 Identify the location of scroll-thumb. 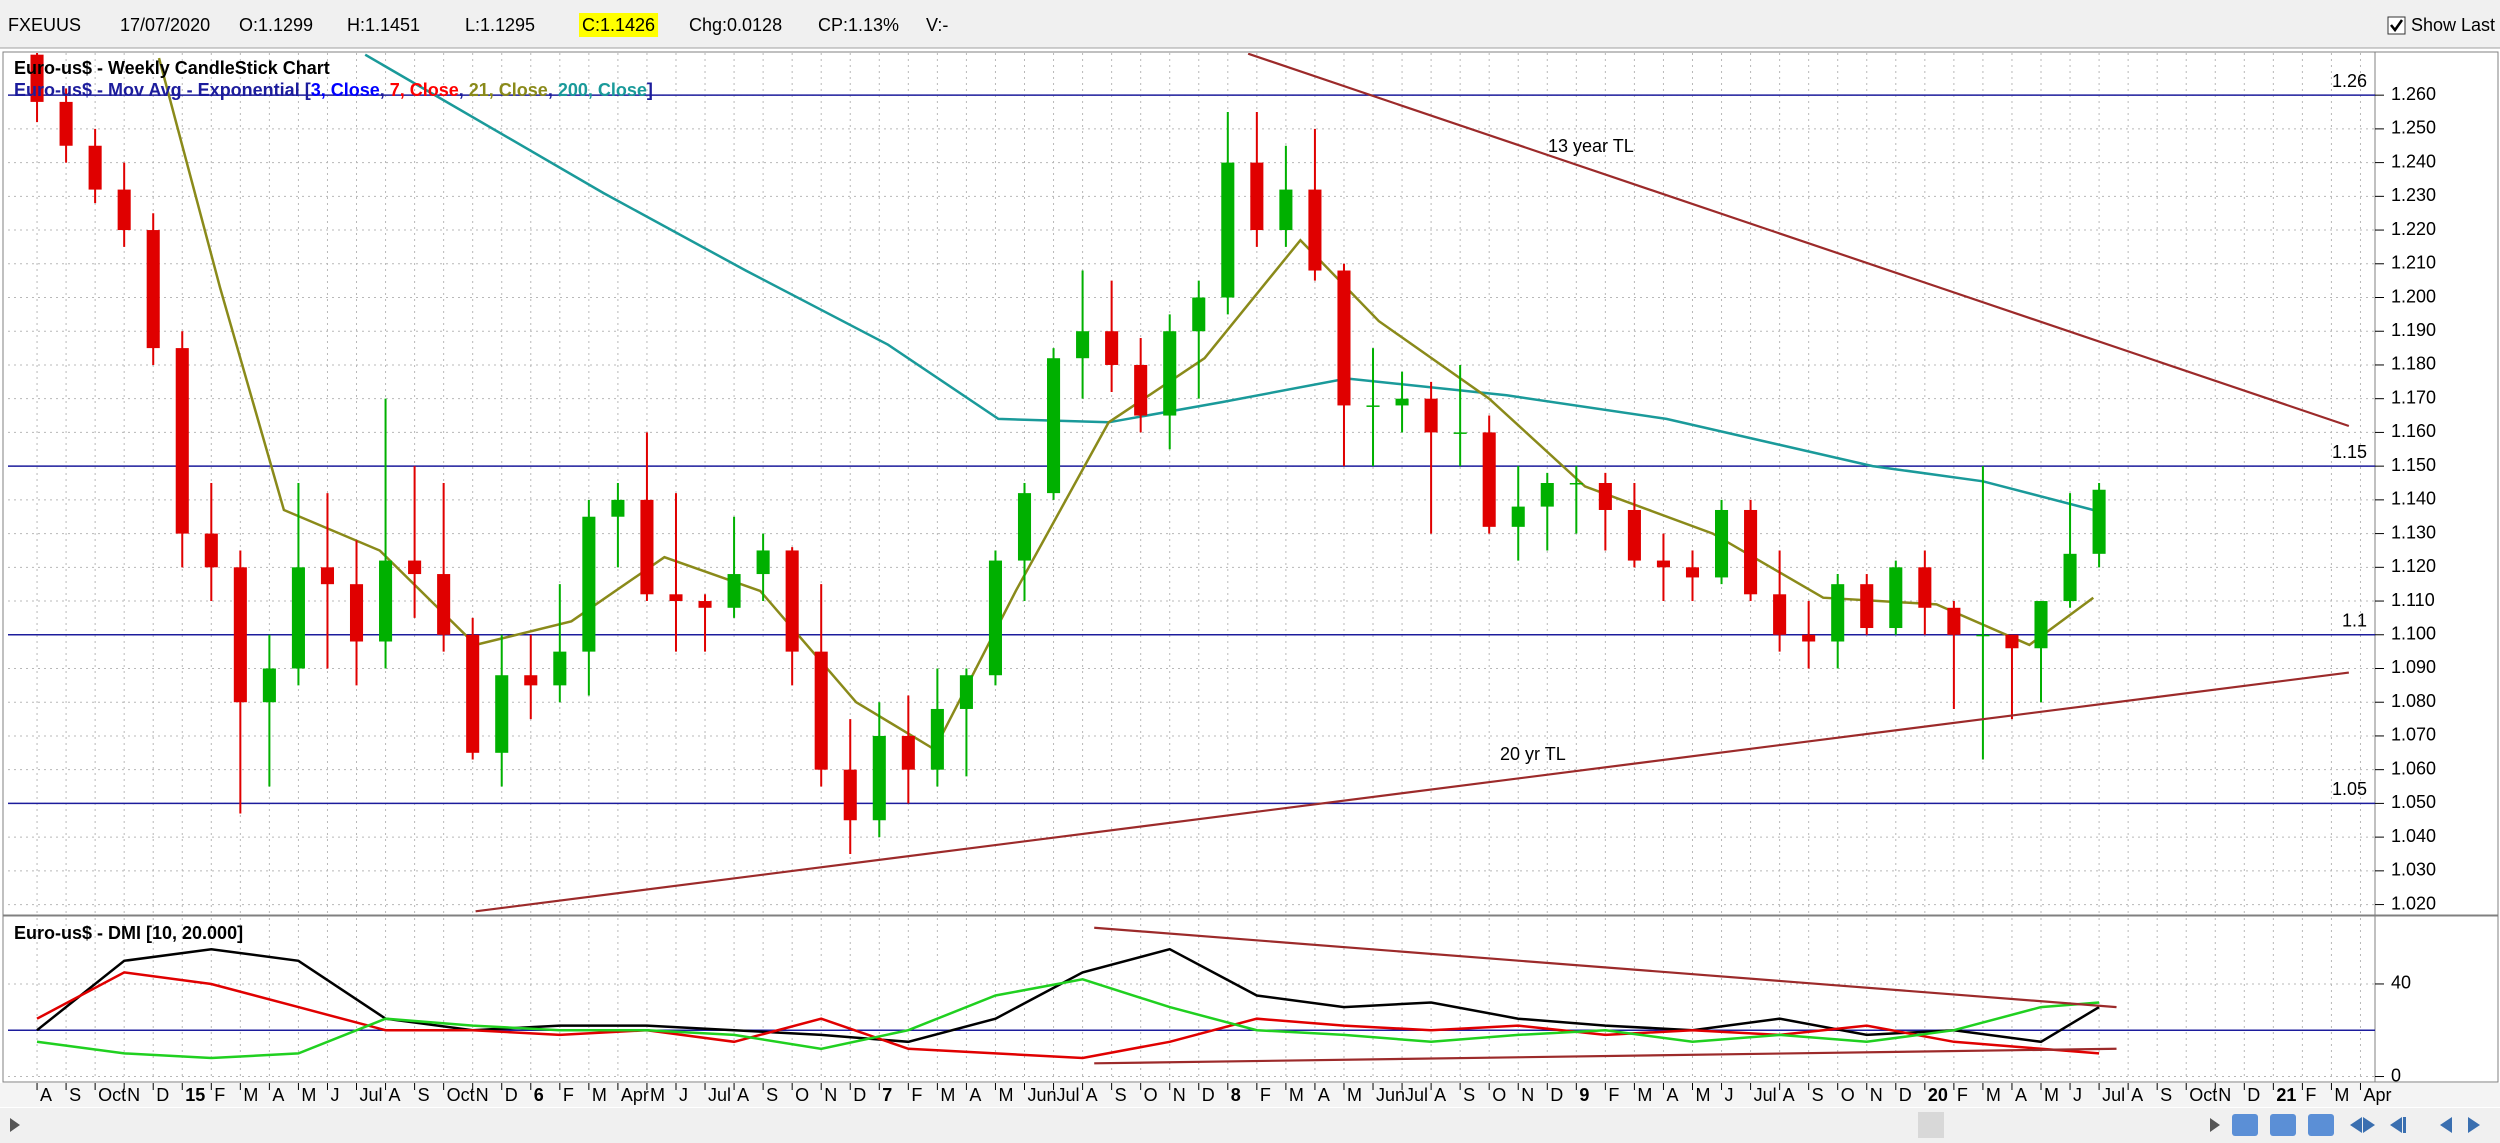
(1931, 1125).